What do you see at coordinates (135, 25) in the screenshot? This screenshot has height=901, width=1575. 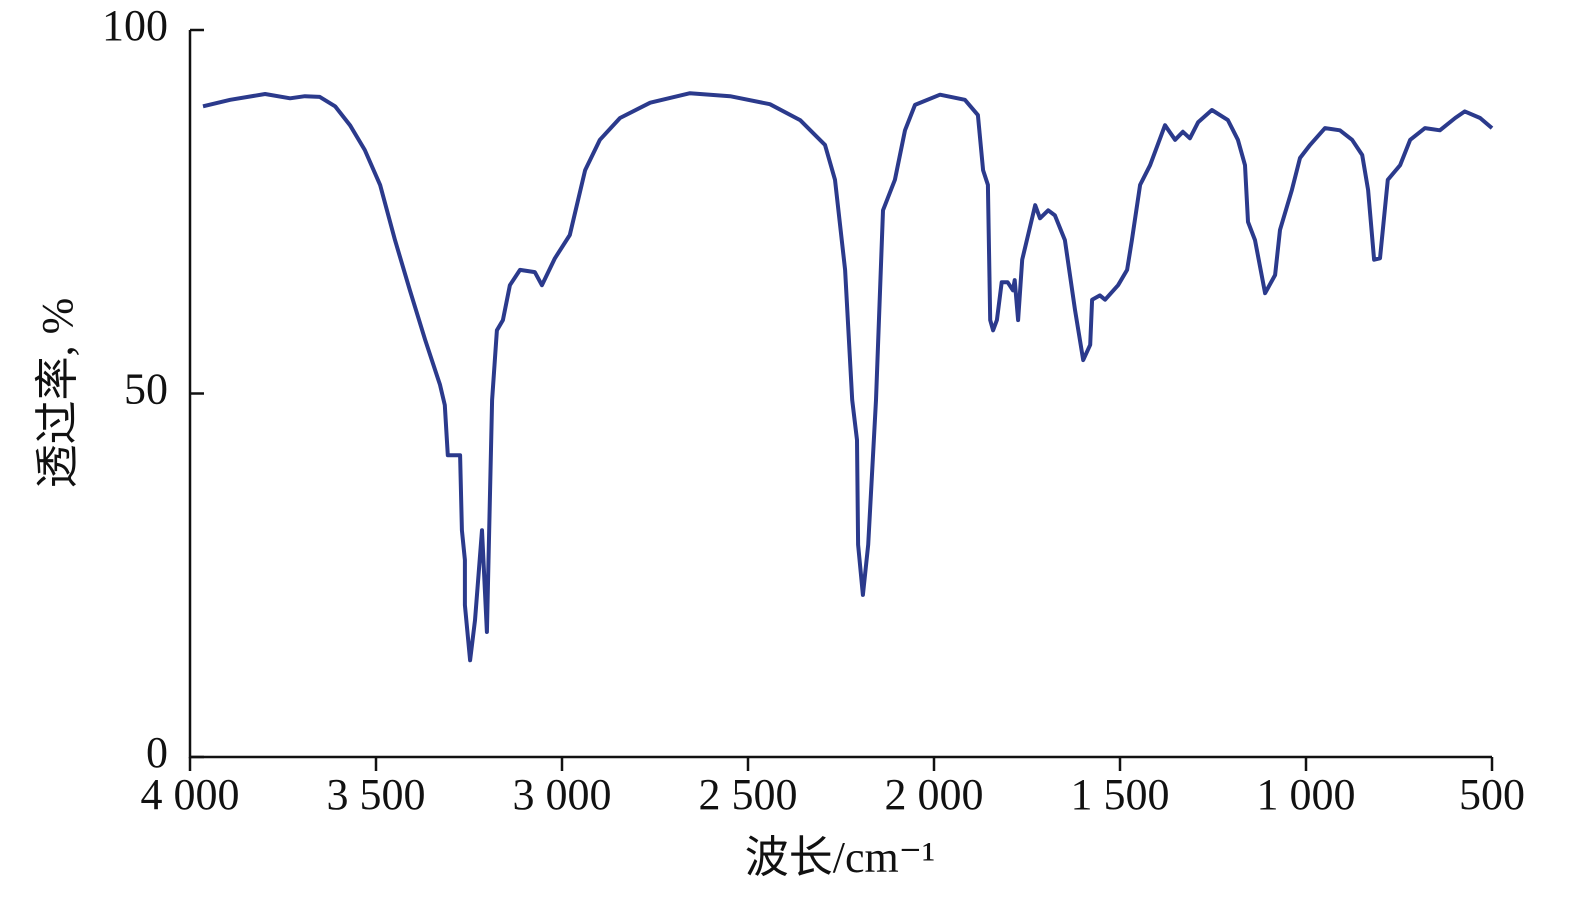 I see `y-tick-label: 100` at bounding box center [135, 25].